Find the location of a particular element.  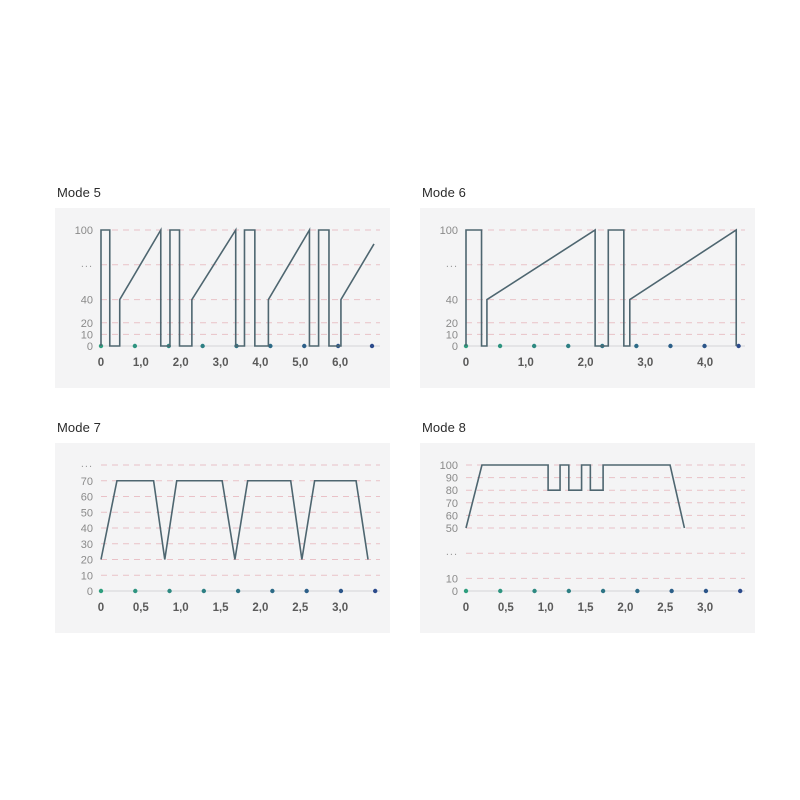

chart-title-mode-7: Mode 7 is located at coordinates (79, 427).